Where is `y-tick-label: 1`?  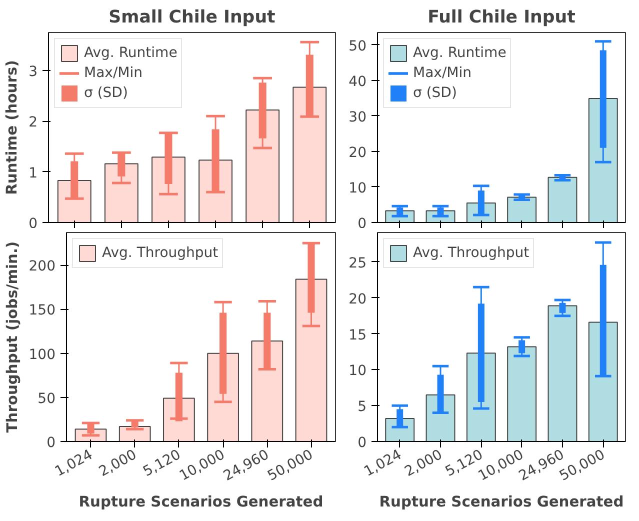 y-tick-label: 1 is located at coordinates (33, 173).